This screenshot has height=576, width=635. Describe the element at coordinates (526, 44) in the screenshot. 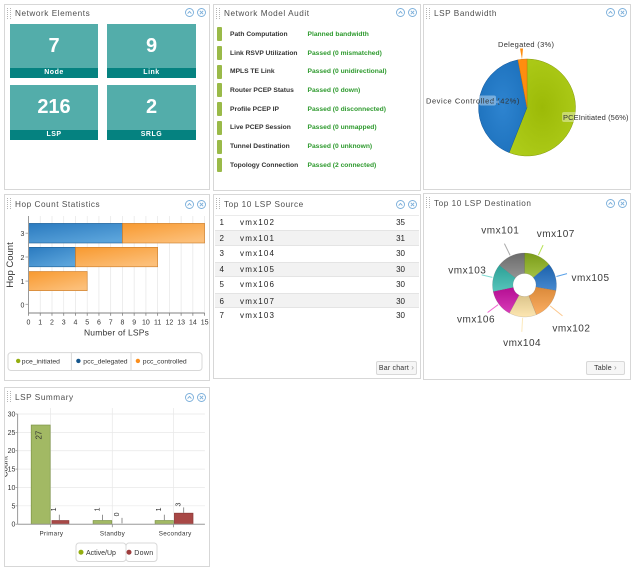

I see `svg-text: Delegated (3%)` at that location.